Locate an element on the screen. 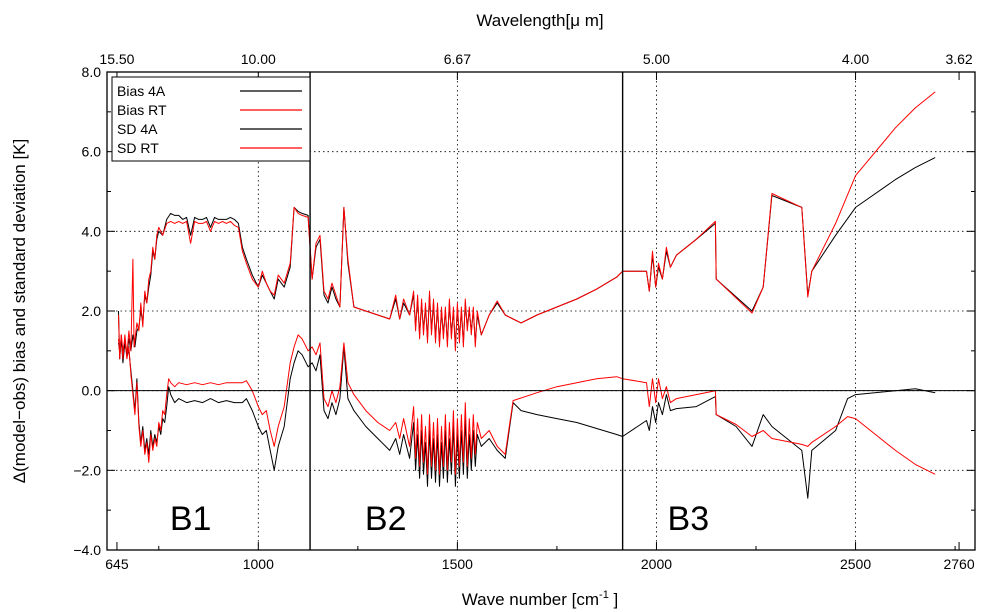 This screenshot has height=612, width=987. top-tick-label: 6.67 is located at coordinates (457, 59).